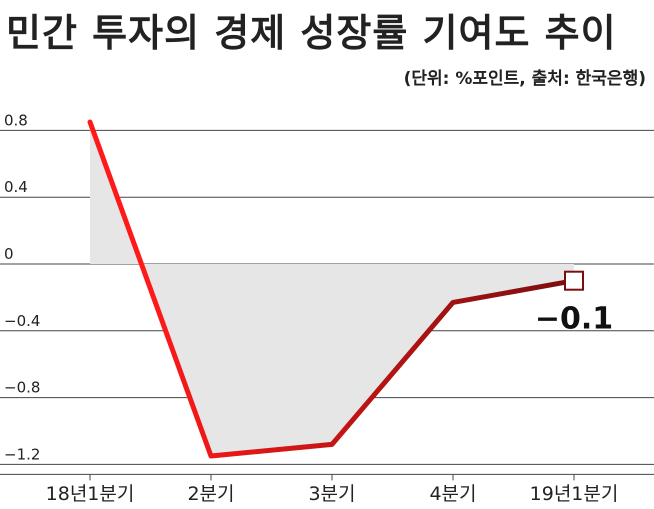 The width and height of the screenshot is (654, 509). I want to click on y-tick-label: 0.4, so click(16, 187).